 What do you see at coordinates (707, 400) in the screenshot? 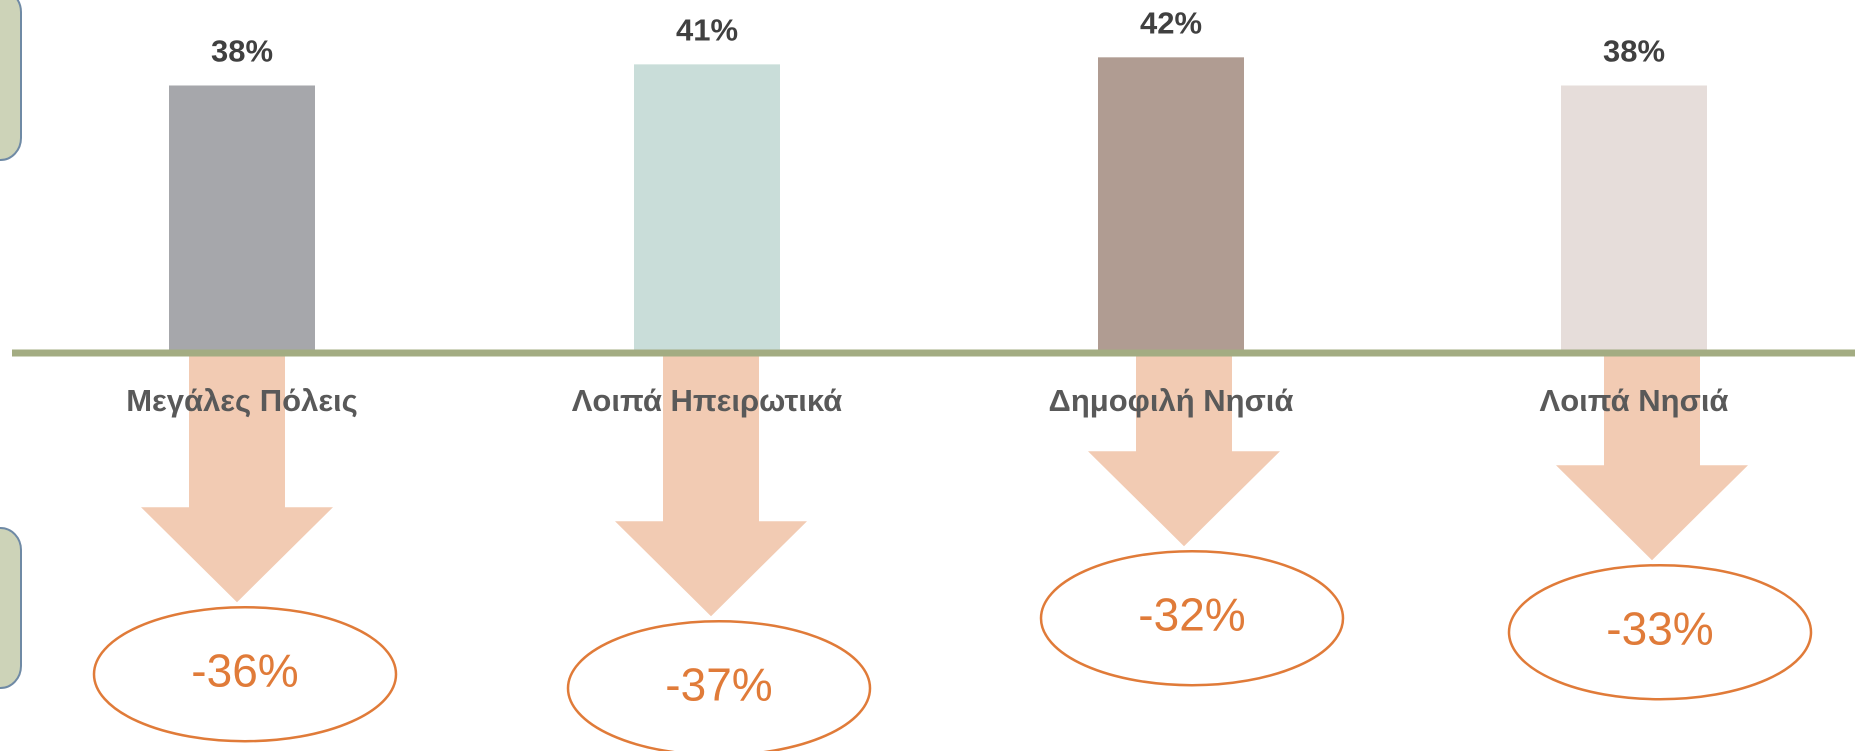
I see `category-label: Λοιπά Ηπειρωτικά` at bounding box center [707, 400].